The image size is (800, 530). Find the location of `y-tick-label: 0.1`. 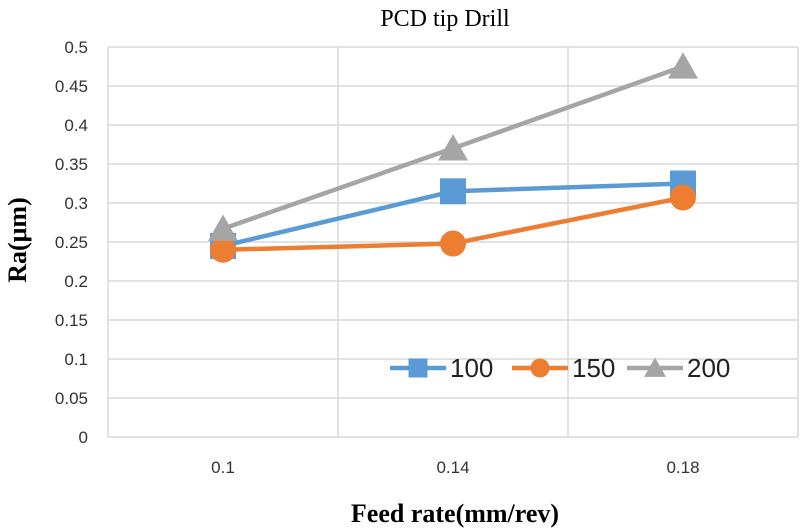

y-tick-label: 0.1 is located at coordinates (76, 359).